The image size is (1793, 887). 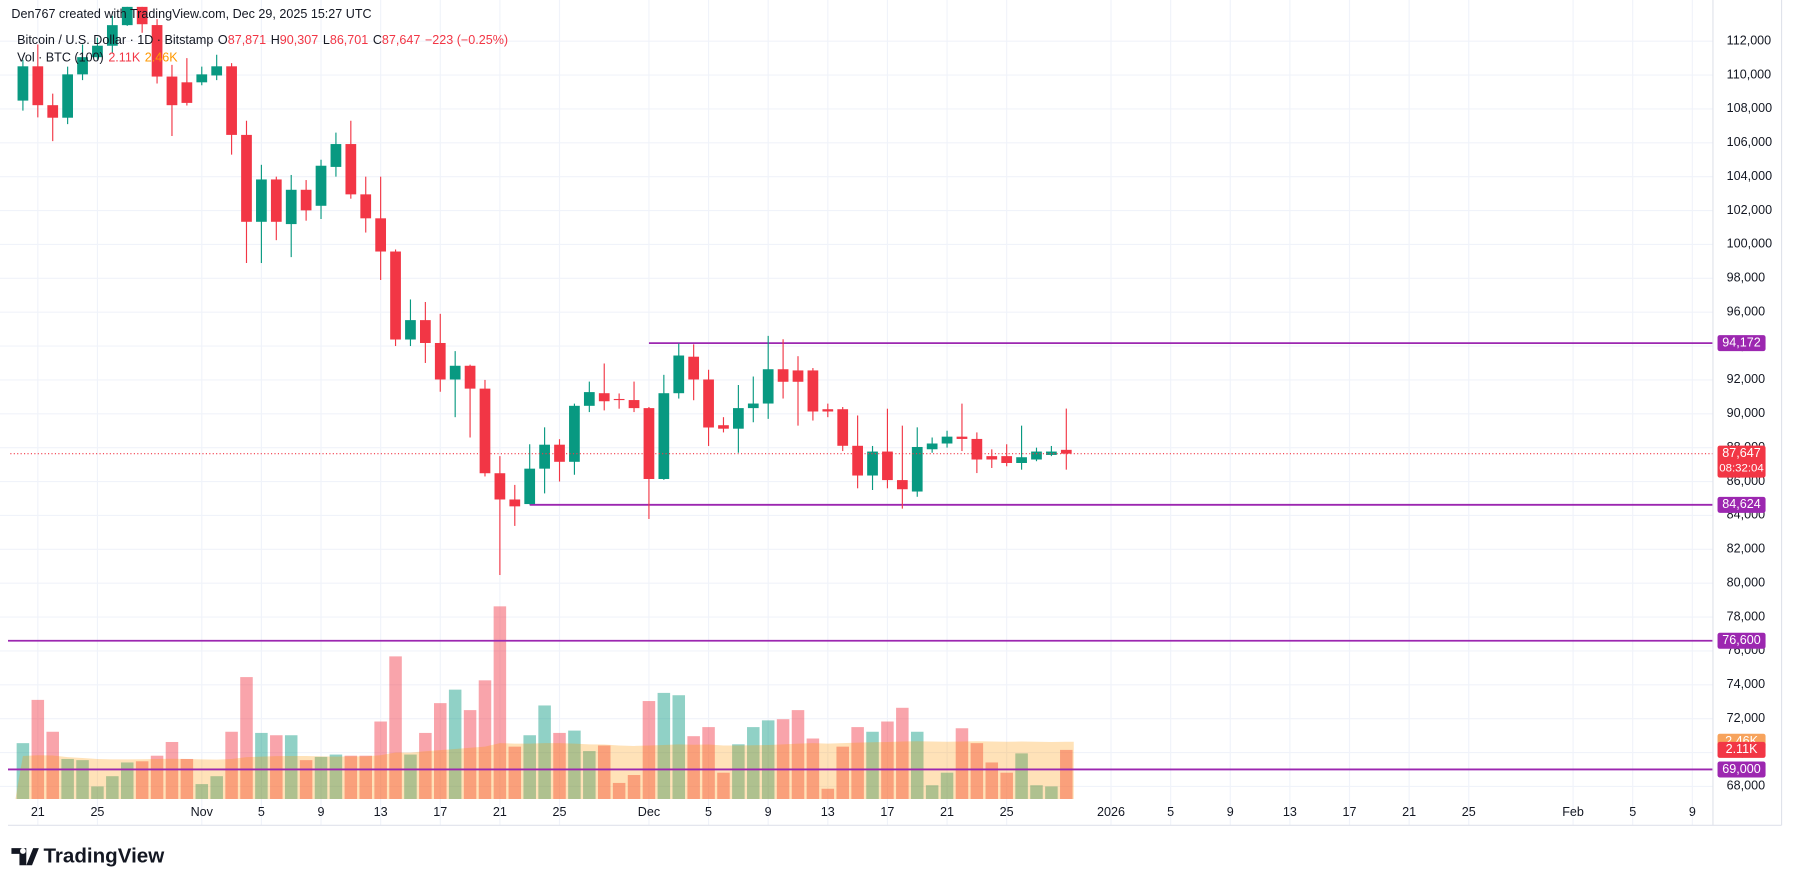 What do you see at coordinates (560, 812) in the screenshot?
I see `x-tick-label: 25` at bounding box center [560, 812].